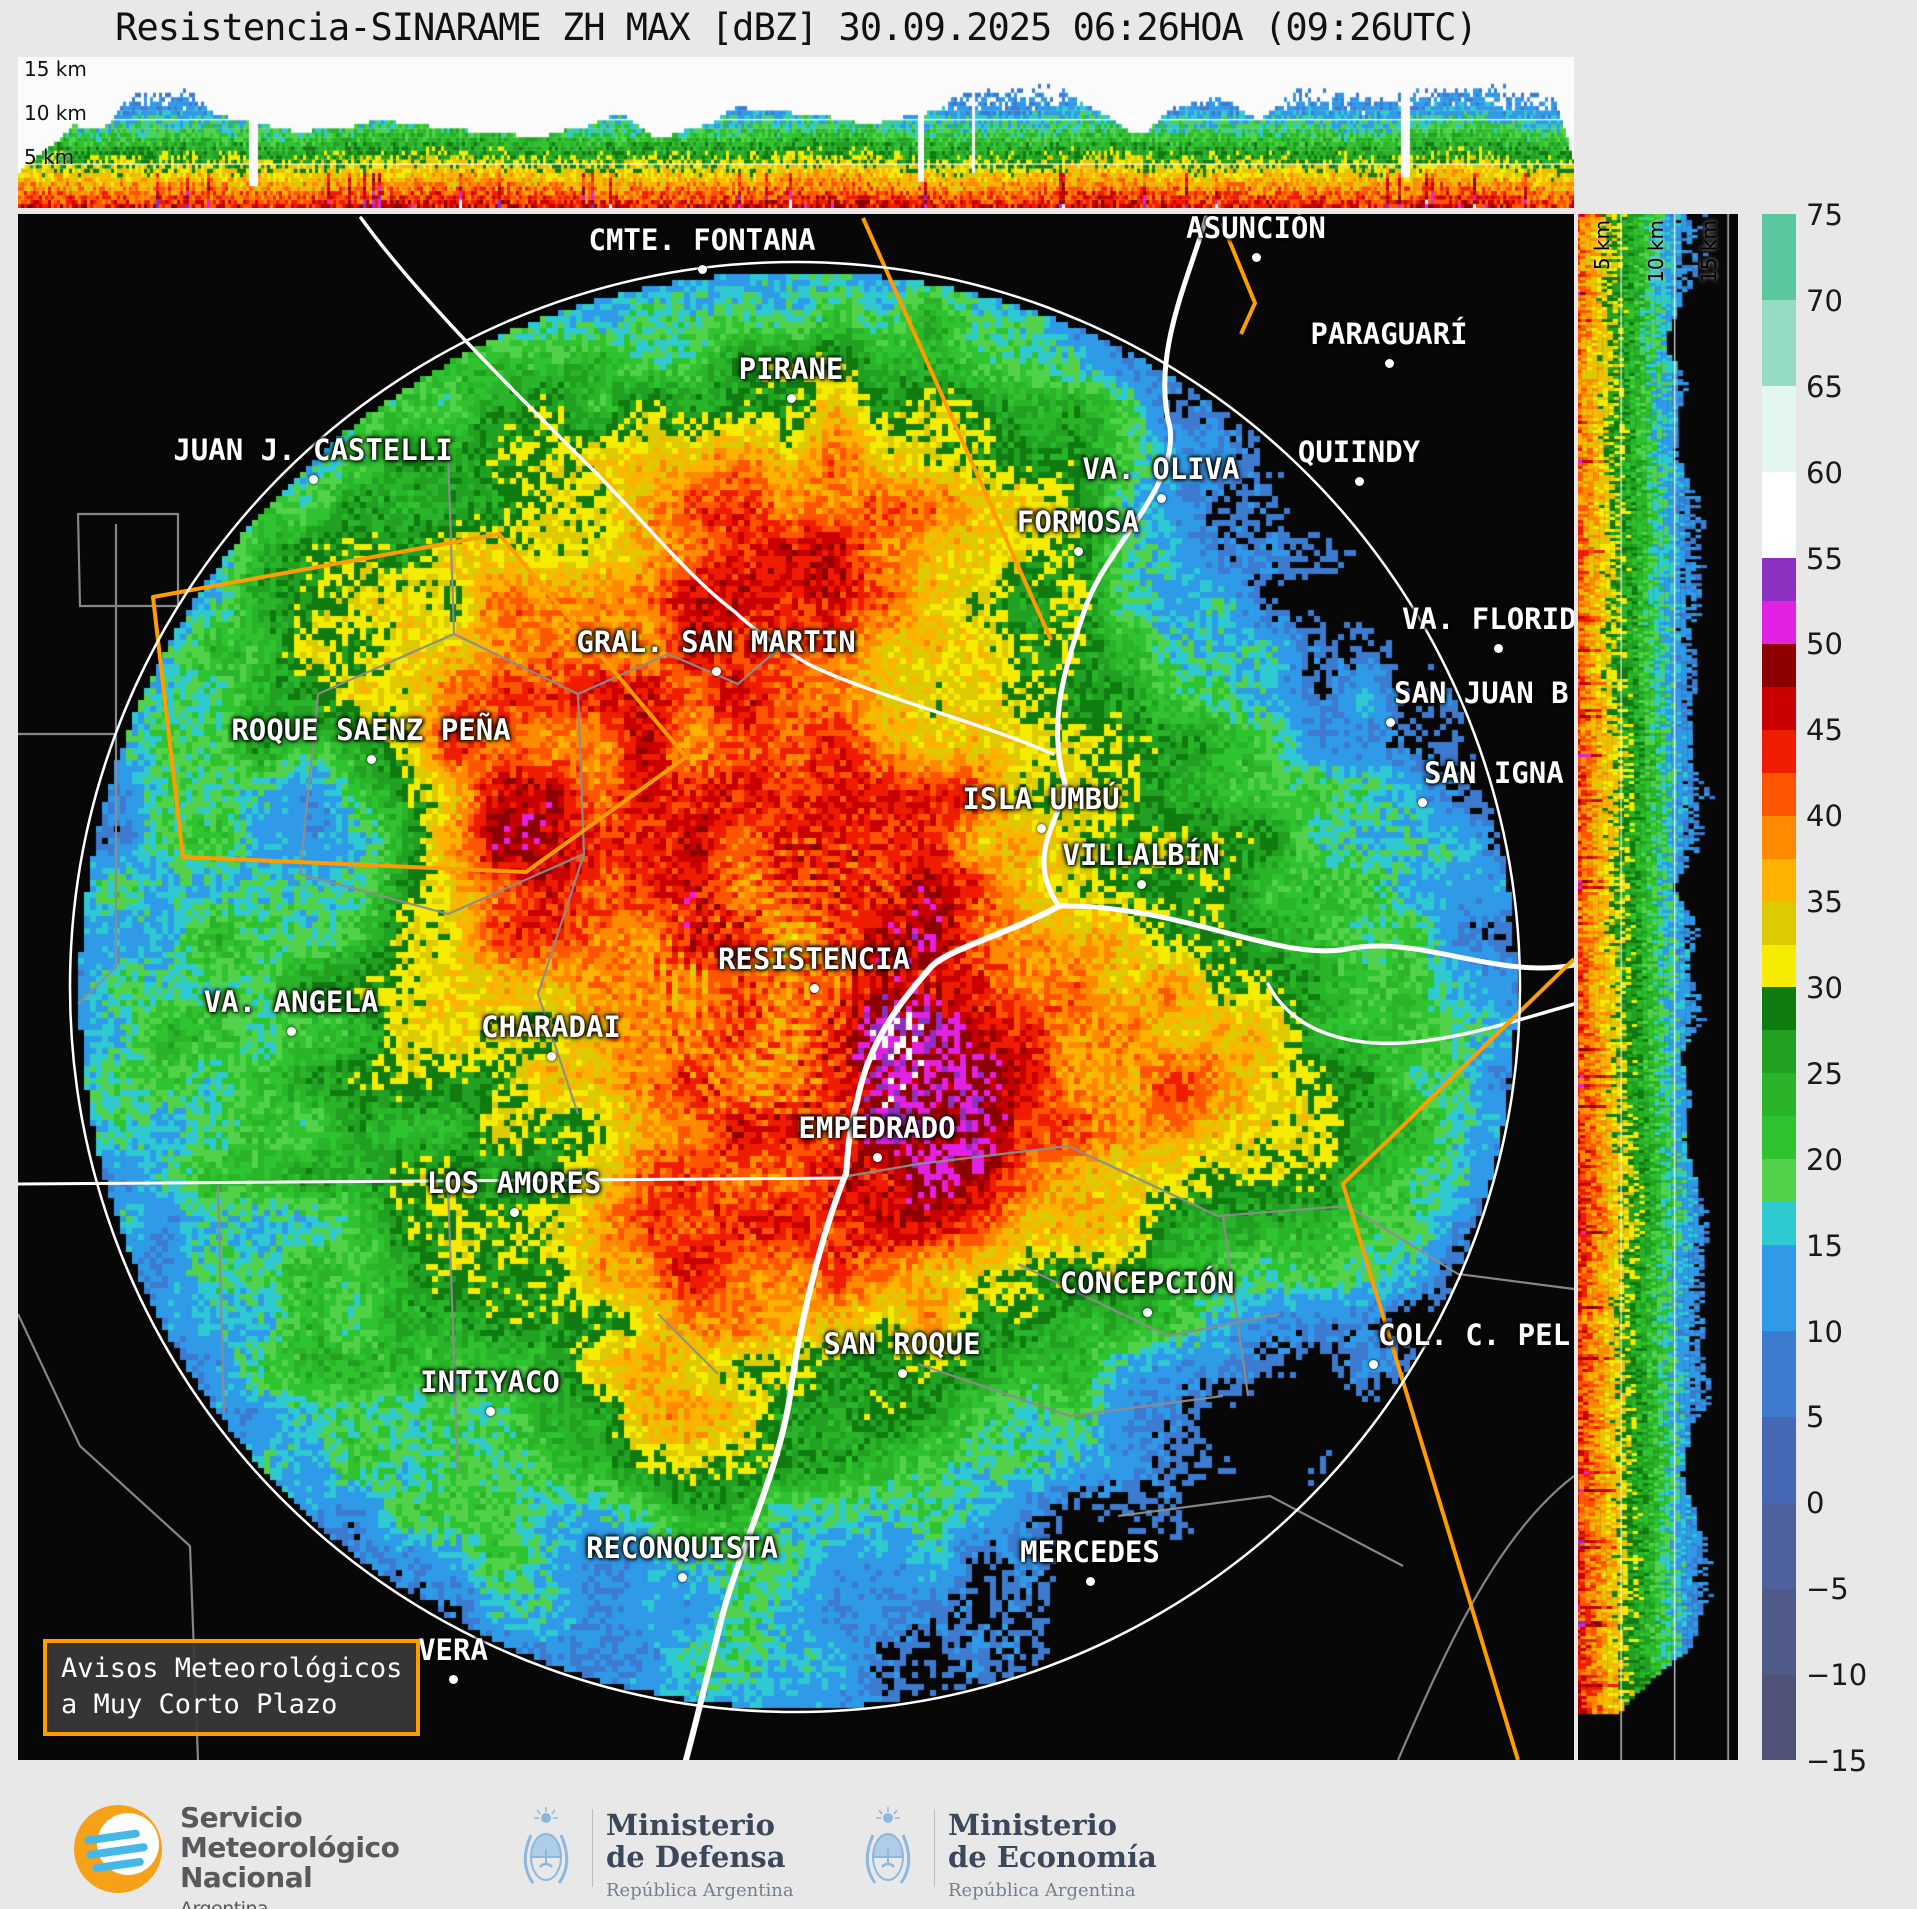 The height and width of the screenshot is (1909, 1917). I want to click on city-label: RECONQUISTA, so click(682, 1548).